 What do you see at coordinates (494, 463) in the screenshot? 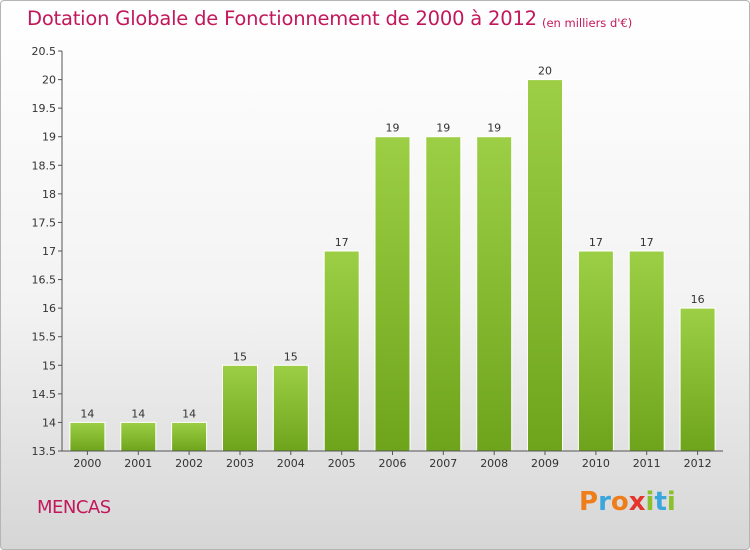
I see `x-tick-label: 2008` at bounding box center [494, 463].